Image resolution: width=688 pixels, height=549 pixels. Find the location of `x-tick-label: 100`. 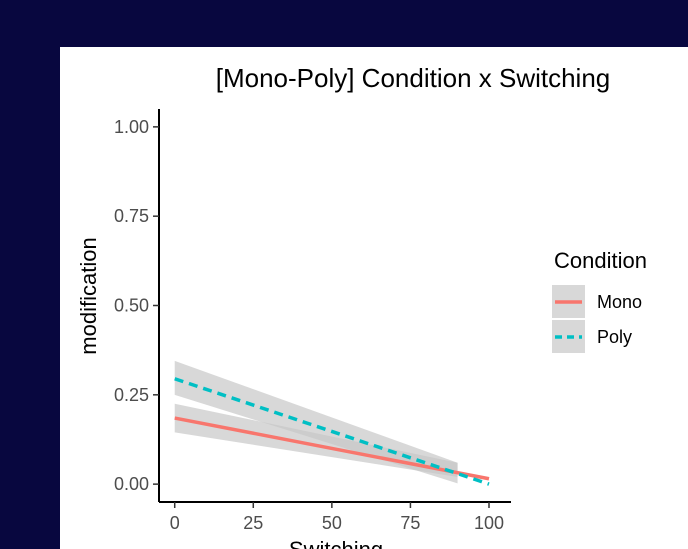

x-tick-label: 100 is located at coordinates (489, 523).